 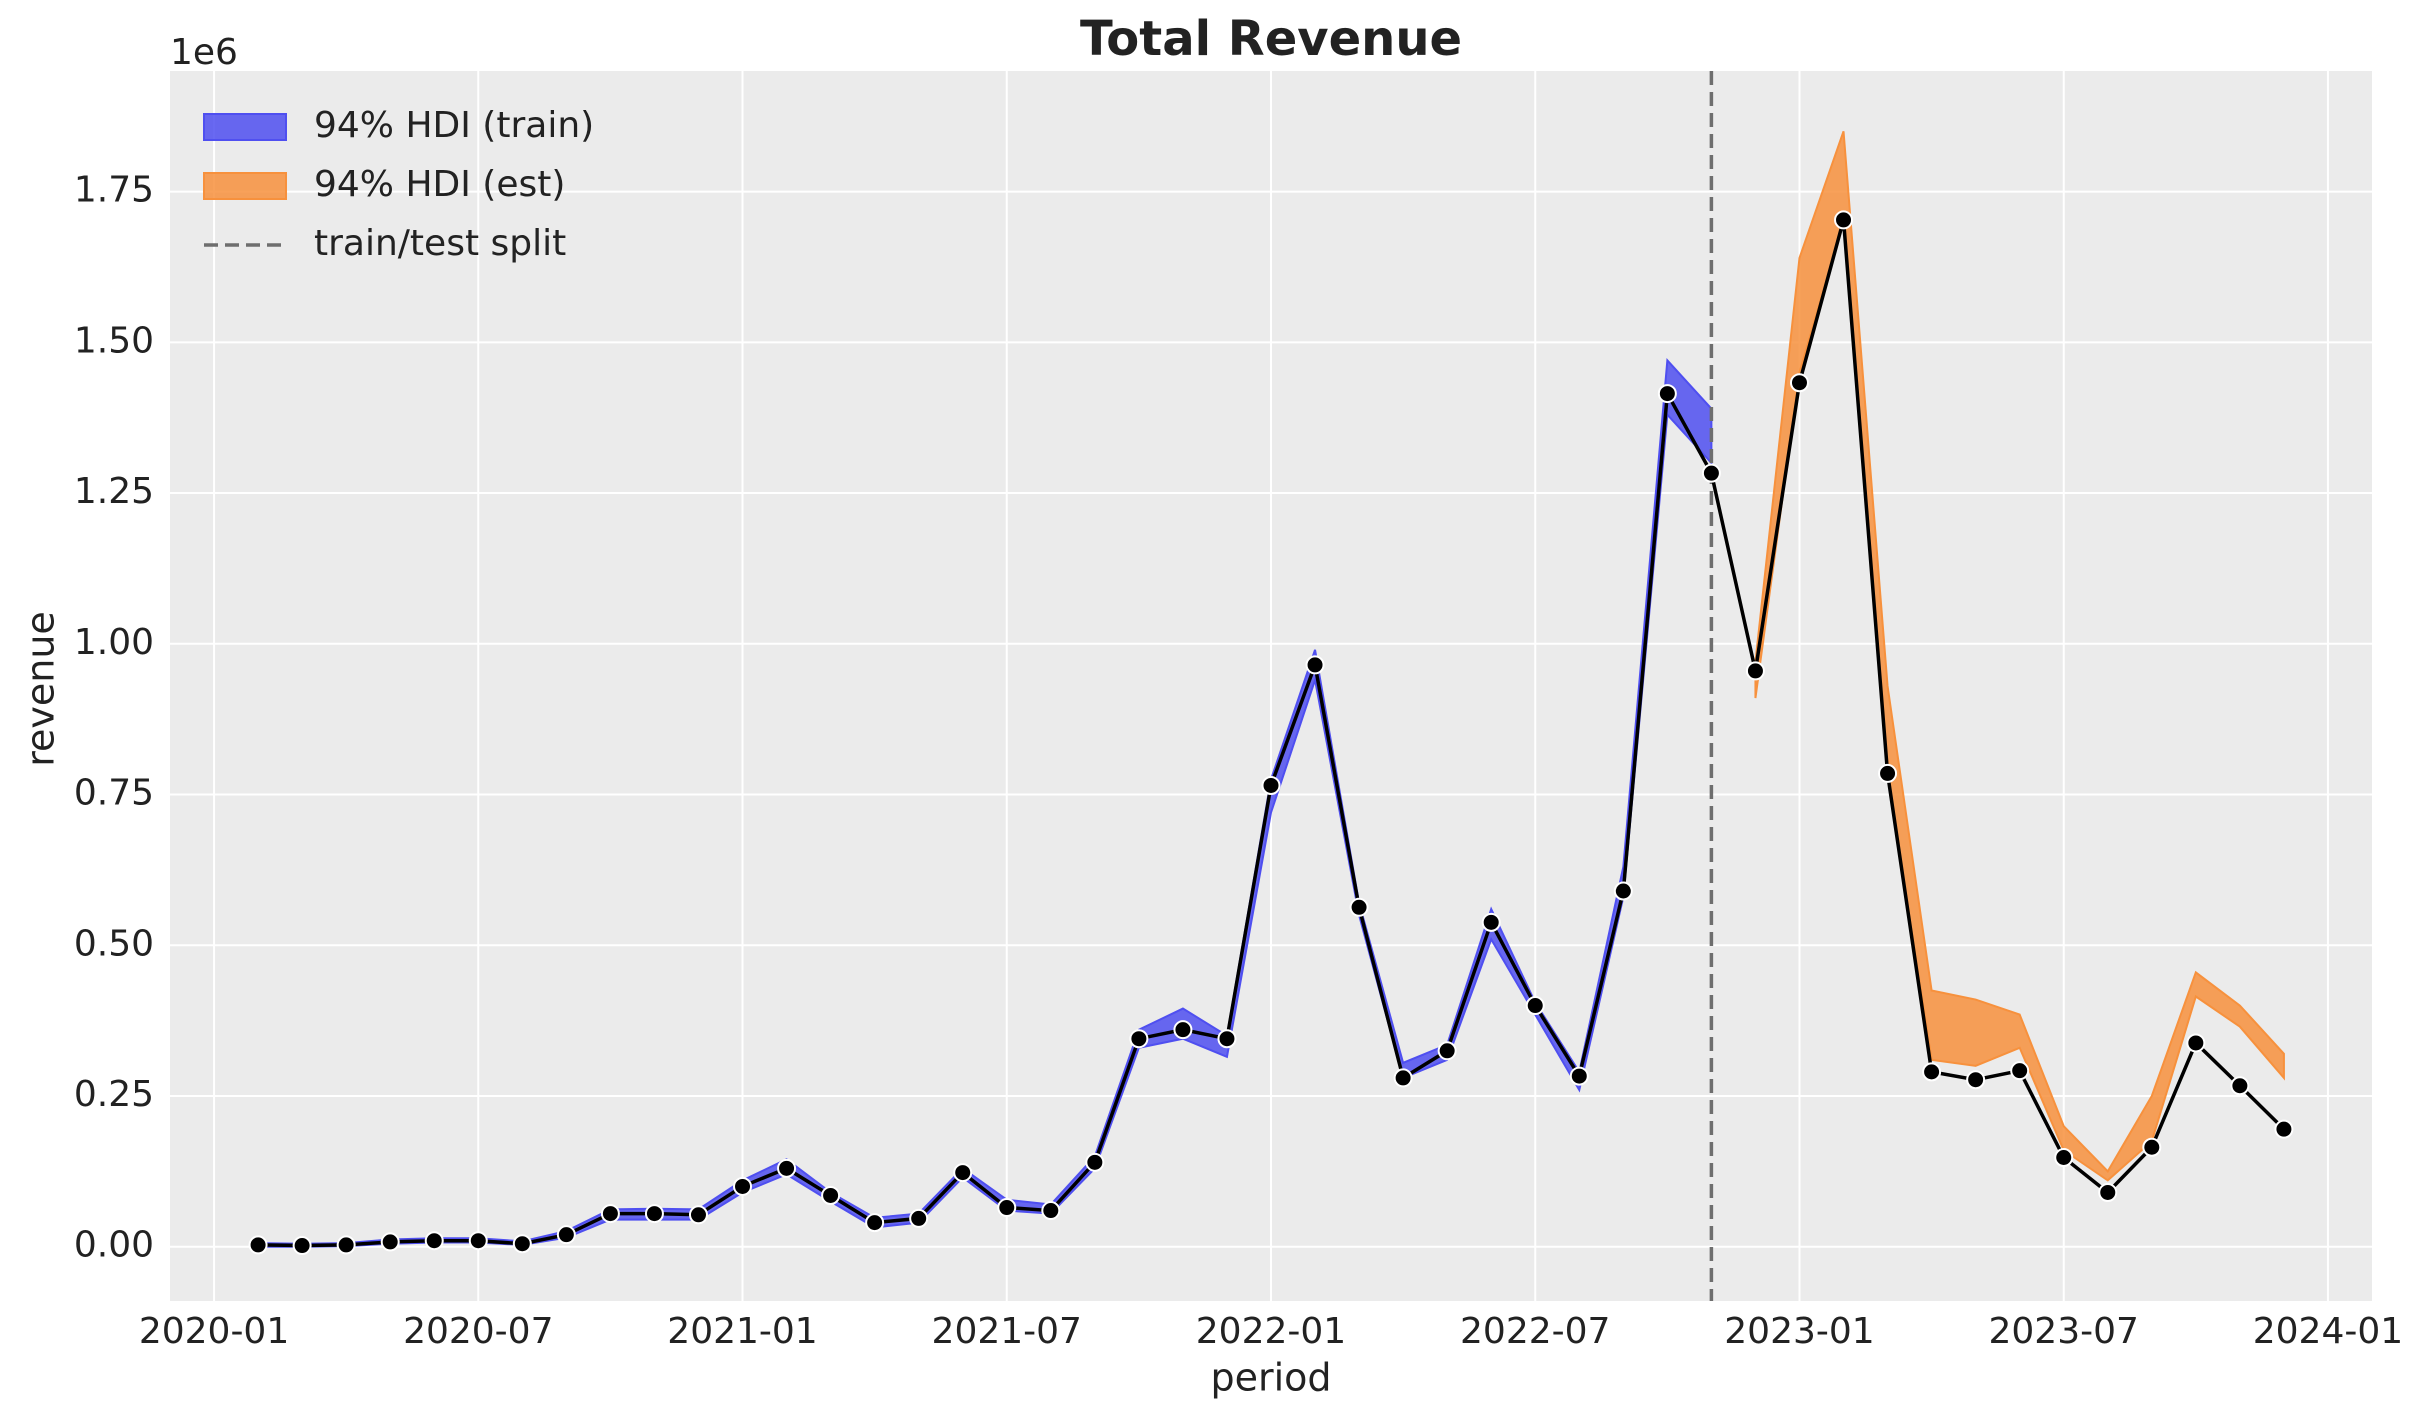 What do you see at coordinates (440, 243) in the screenshot?
I see `legend-label: train/test split` at bounding box center [440, 243].